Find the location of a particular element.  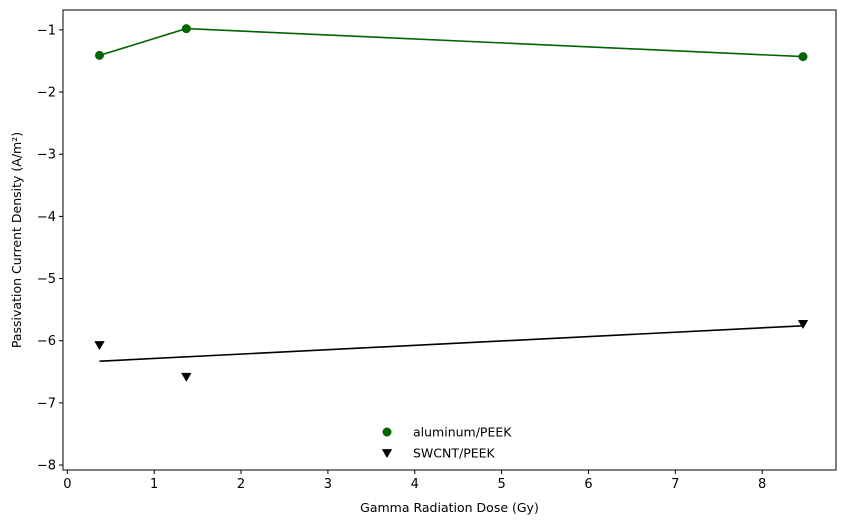

x-axis-label: Gamma Radiation Dose (Gy) is located at coordinates (449, 507).